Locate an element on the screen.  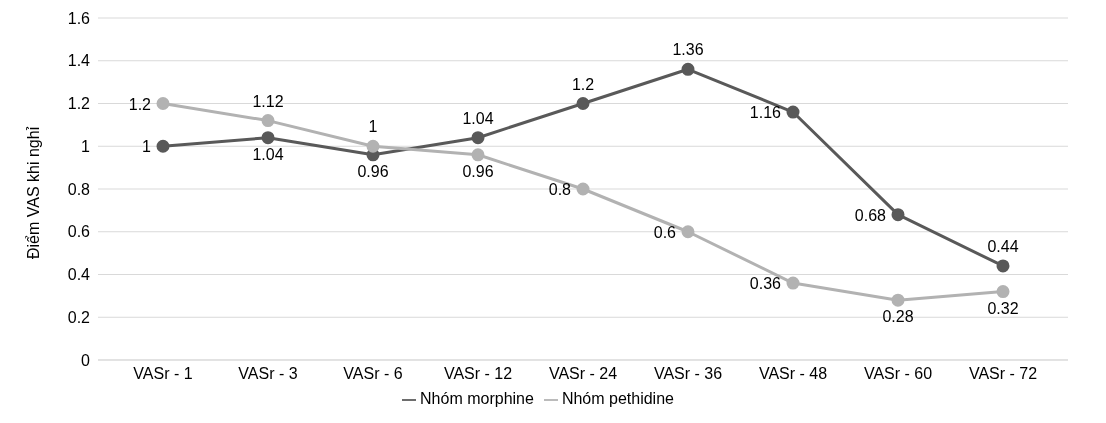
y-tick-label: 0.6 is located at coordinates (79, 232).